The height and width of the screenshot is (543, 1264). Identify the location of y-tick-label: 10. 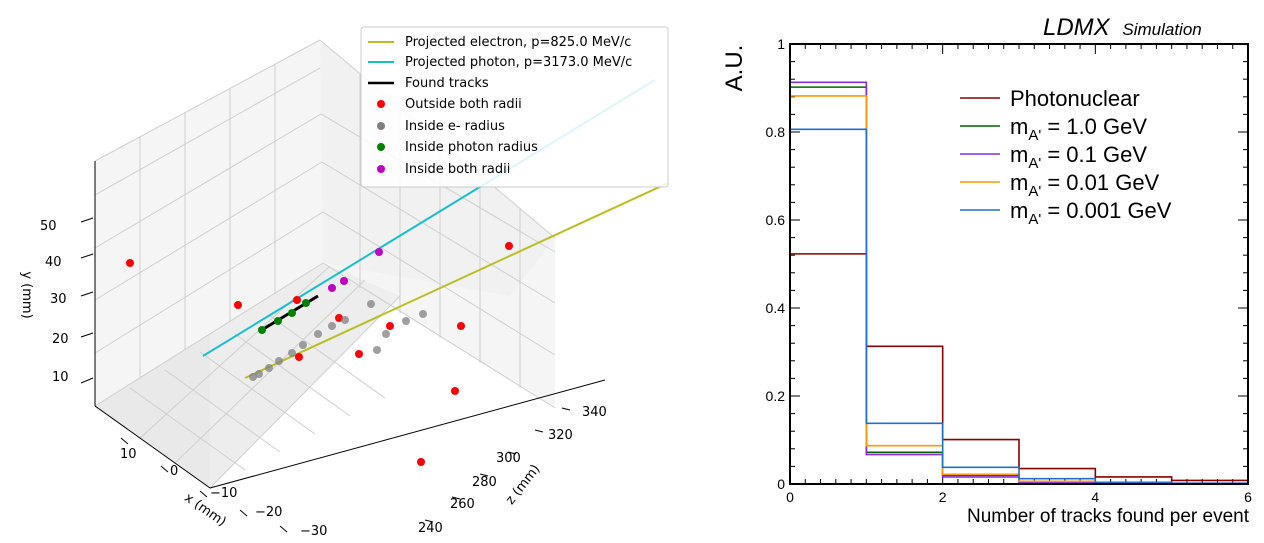
(60, 377).